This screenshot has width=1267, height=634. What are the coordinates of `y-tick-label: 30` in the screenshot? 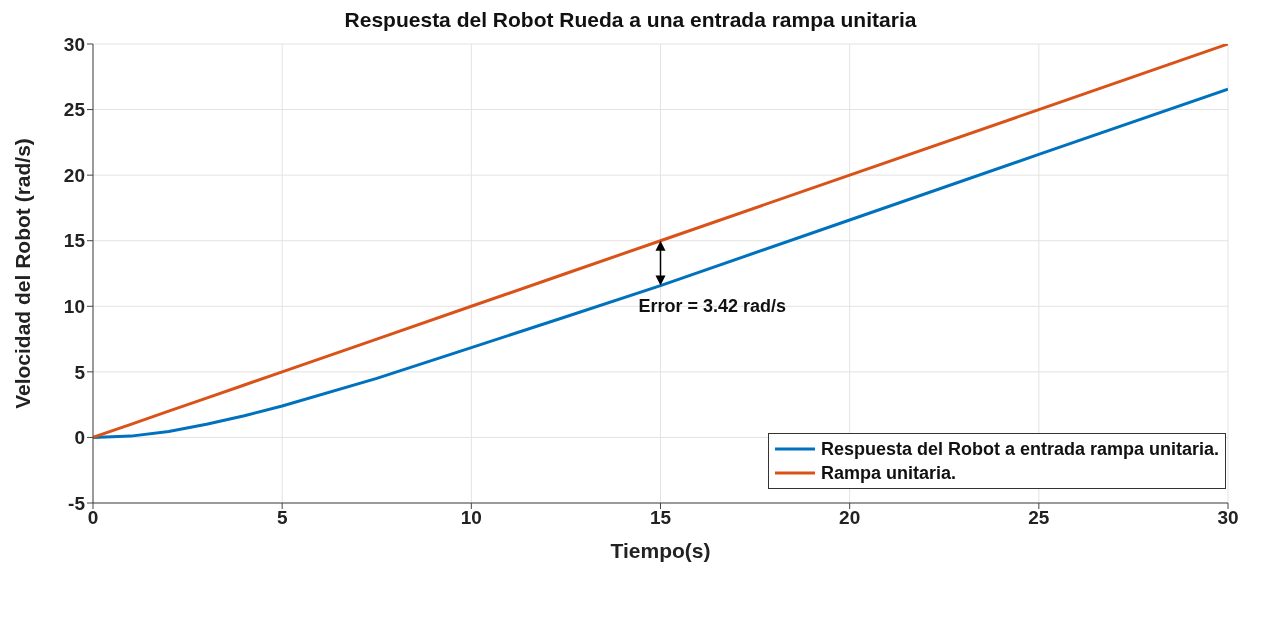 It's located at (74, 44).